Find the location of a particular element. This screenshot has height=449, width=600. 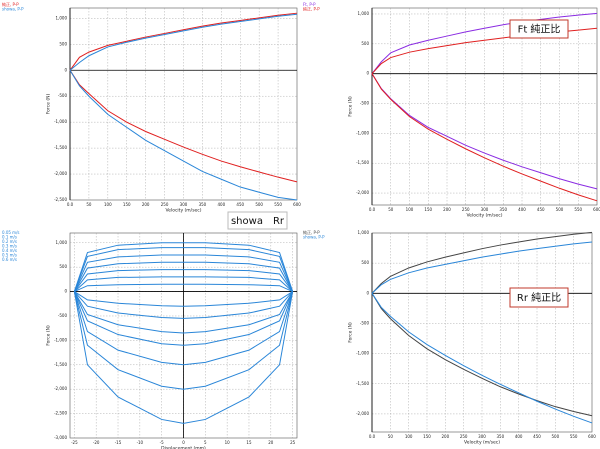

legend-entry: 0.4 m/s is located at coordinates (9, 250).